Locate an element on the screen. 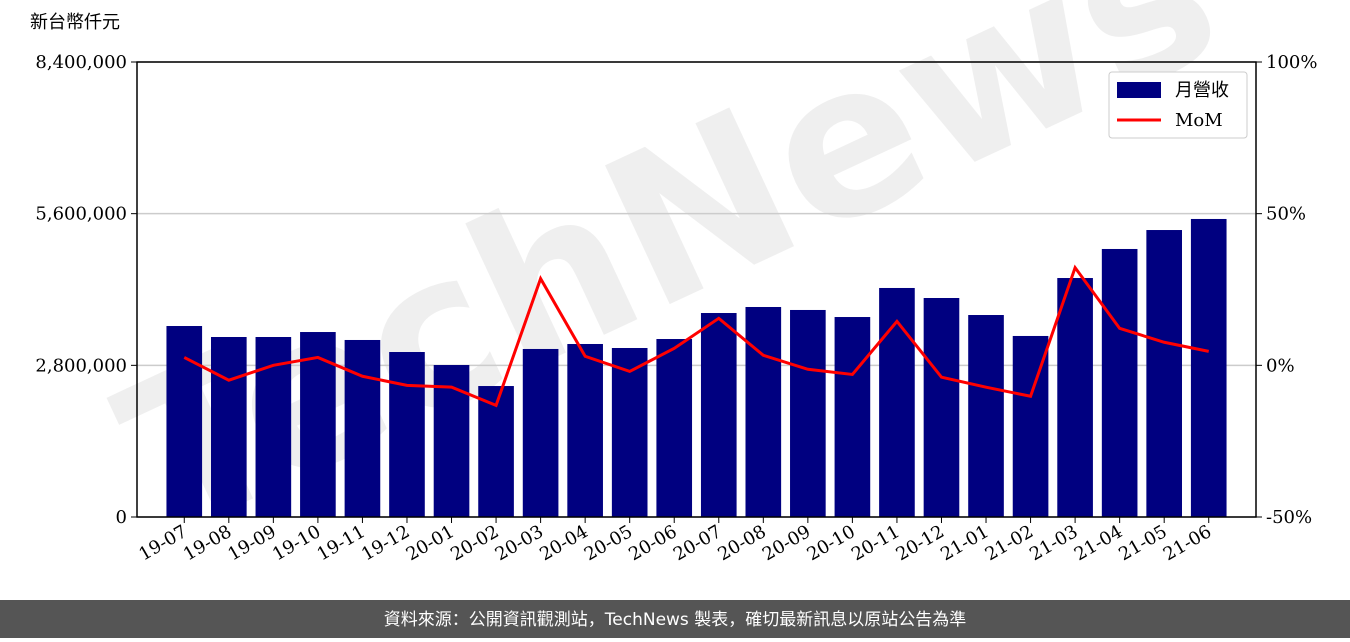 The image size is (1350, 642). x-tick-label: 20-04 is located at coordinates (563, 543).